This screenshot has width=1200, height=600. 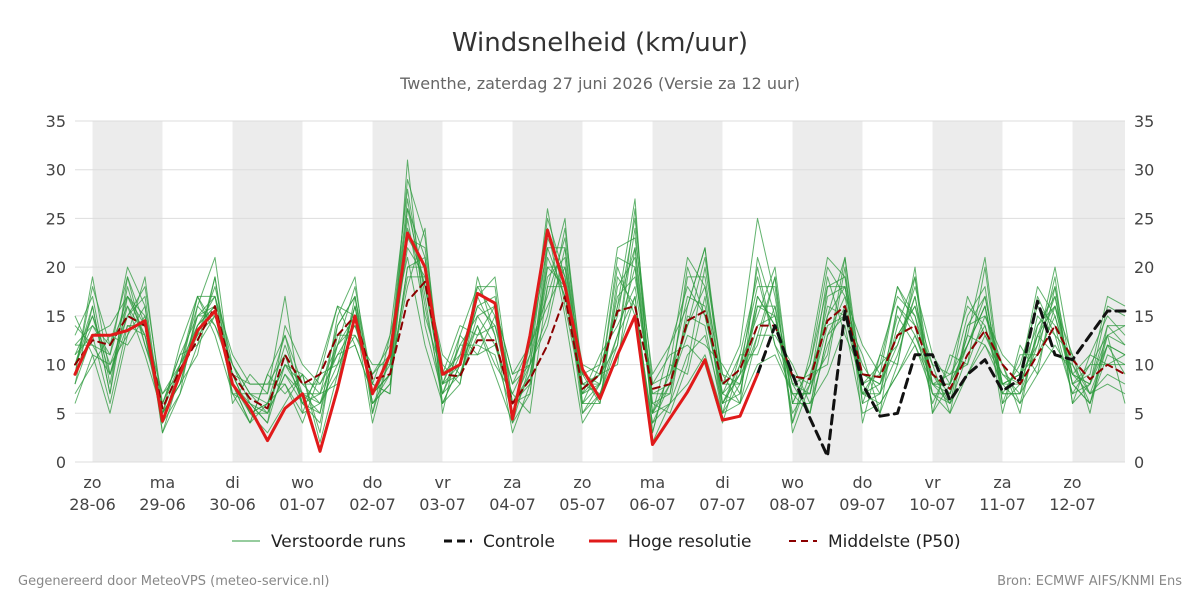 What do you see at coordinates (512, 504) in the screenshot?
I see `x-tick-date: 04-07` at bounding box center [512, 504].